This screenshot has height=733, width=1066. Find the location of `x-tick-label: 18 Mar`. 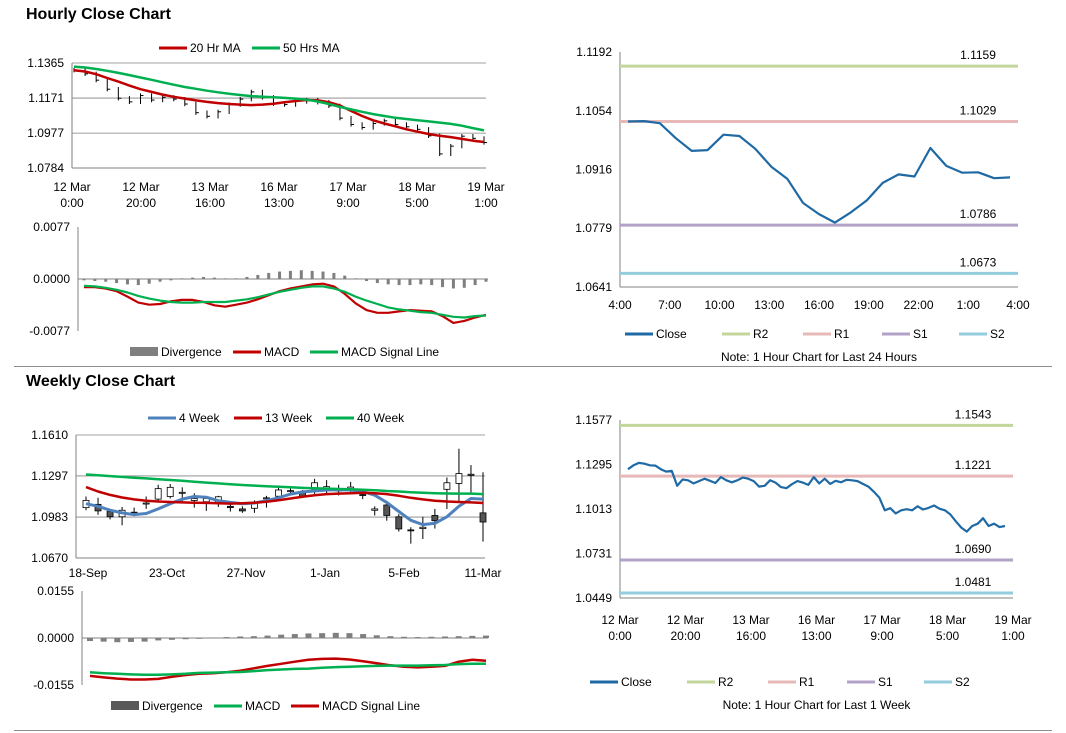

x-tick-label: 18 Mar is located at coordinates (416, 187).